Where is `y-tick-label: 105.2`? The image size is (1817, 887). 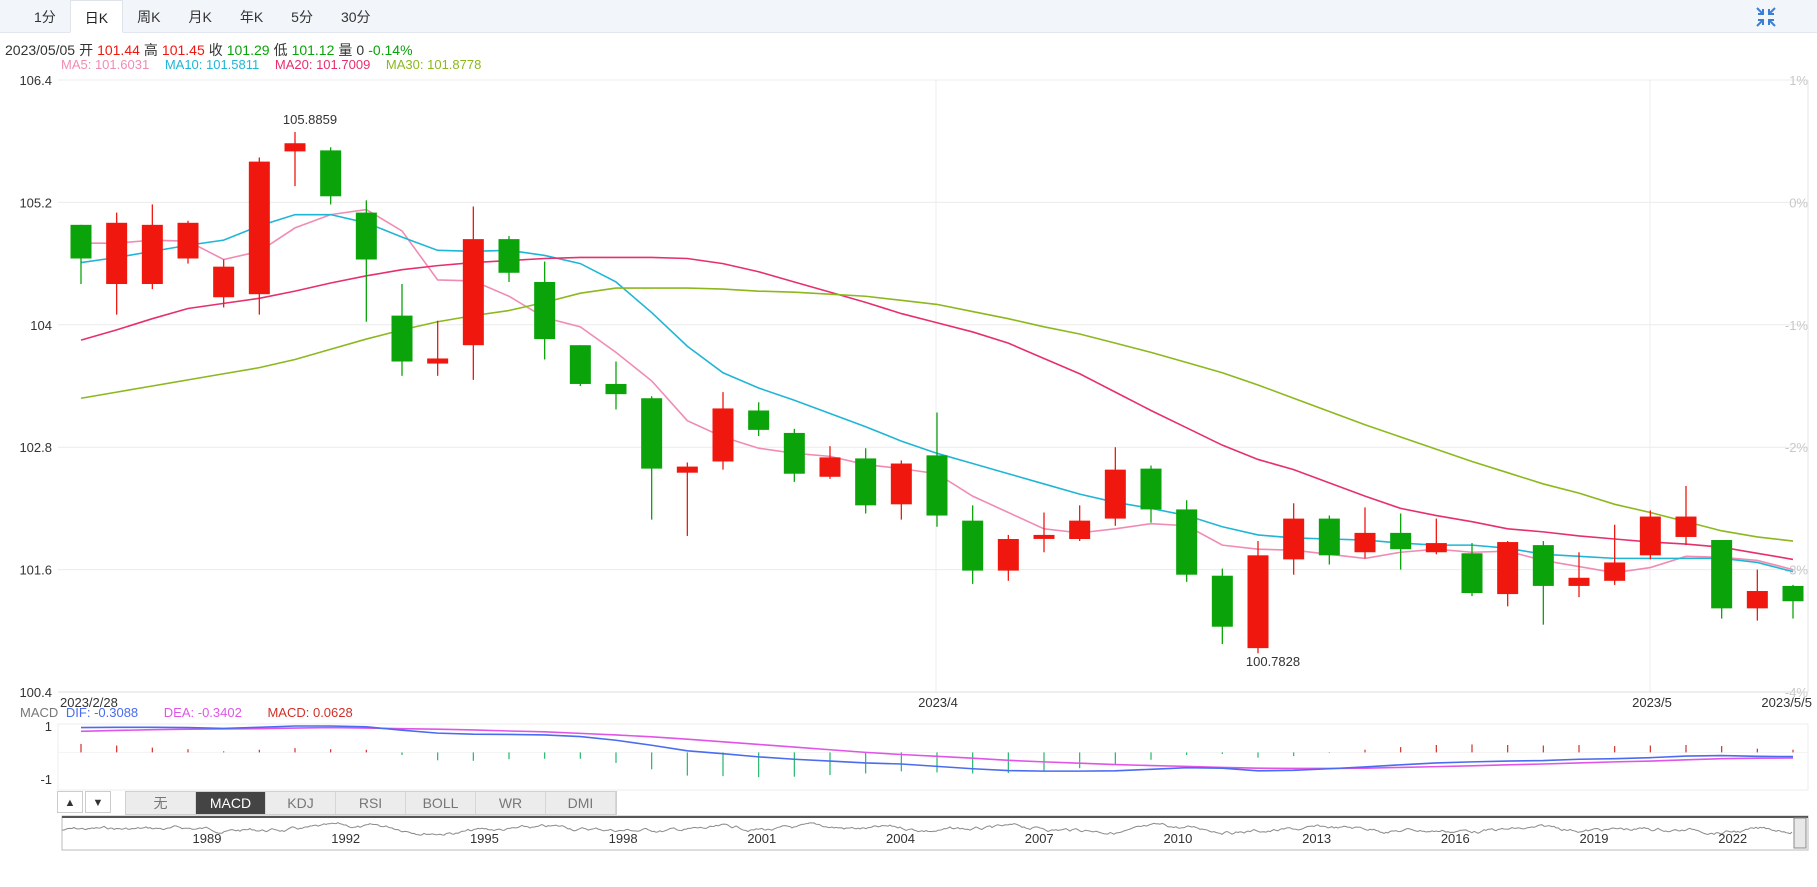
y-tick-label: 105.2 is located at coordinates (35, 202).